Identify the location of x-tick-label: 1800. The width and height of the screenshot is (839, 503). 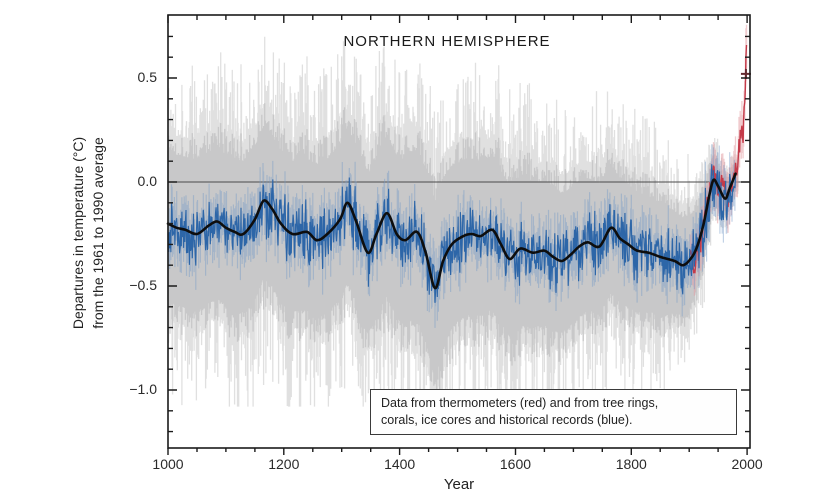
(631, 464).